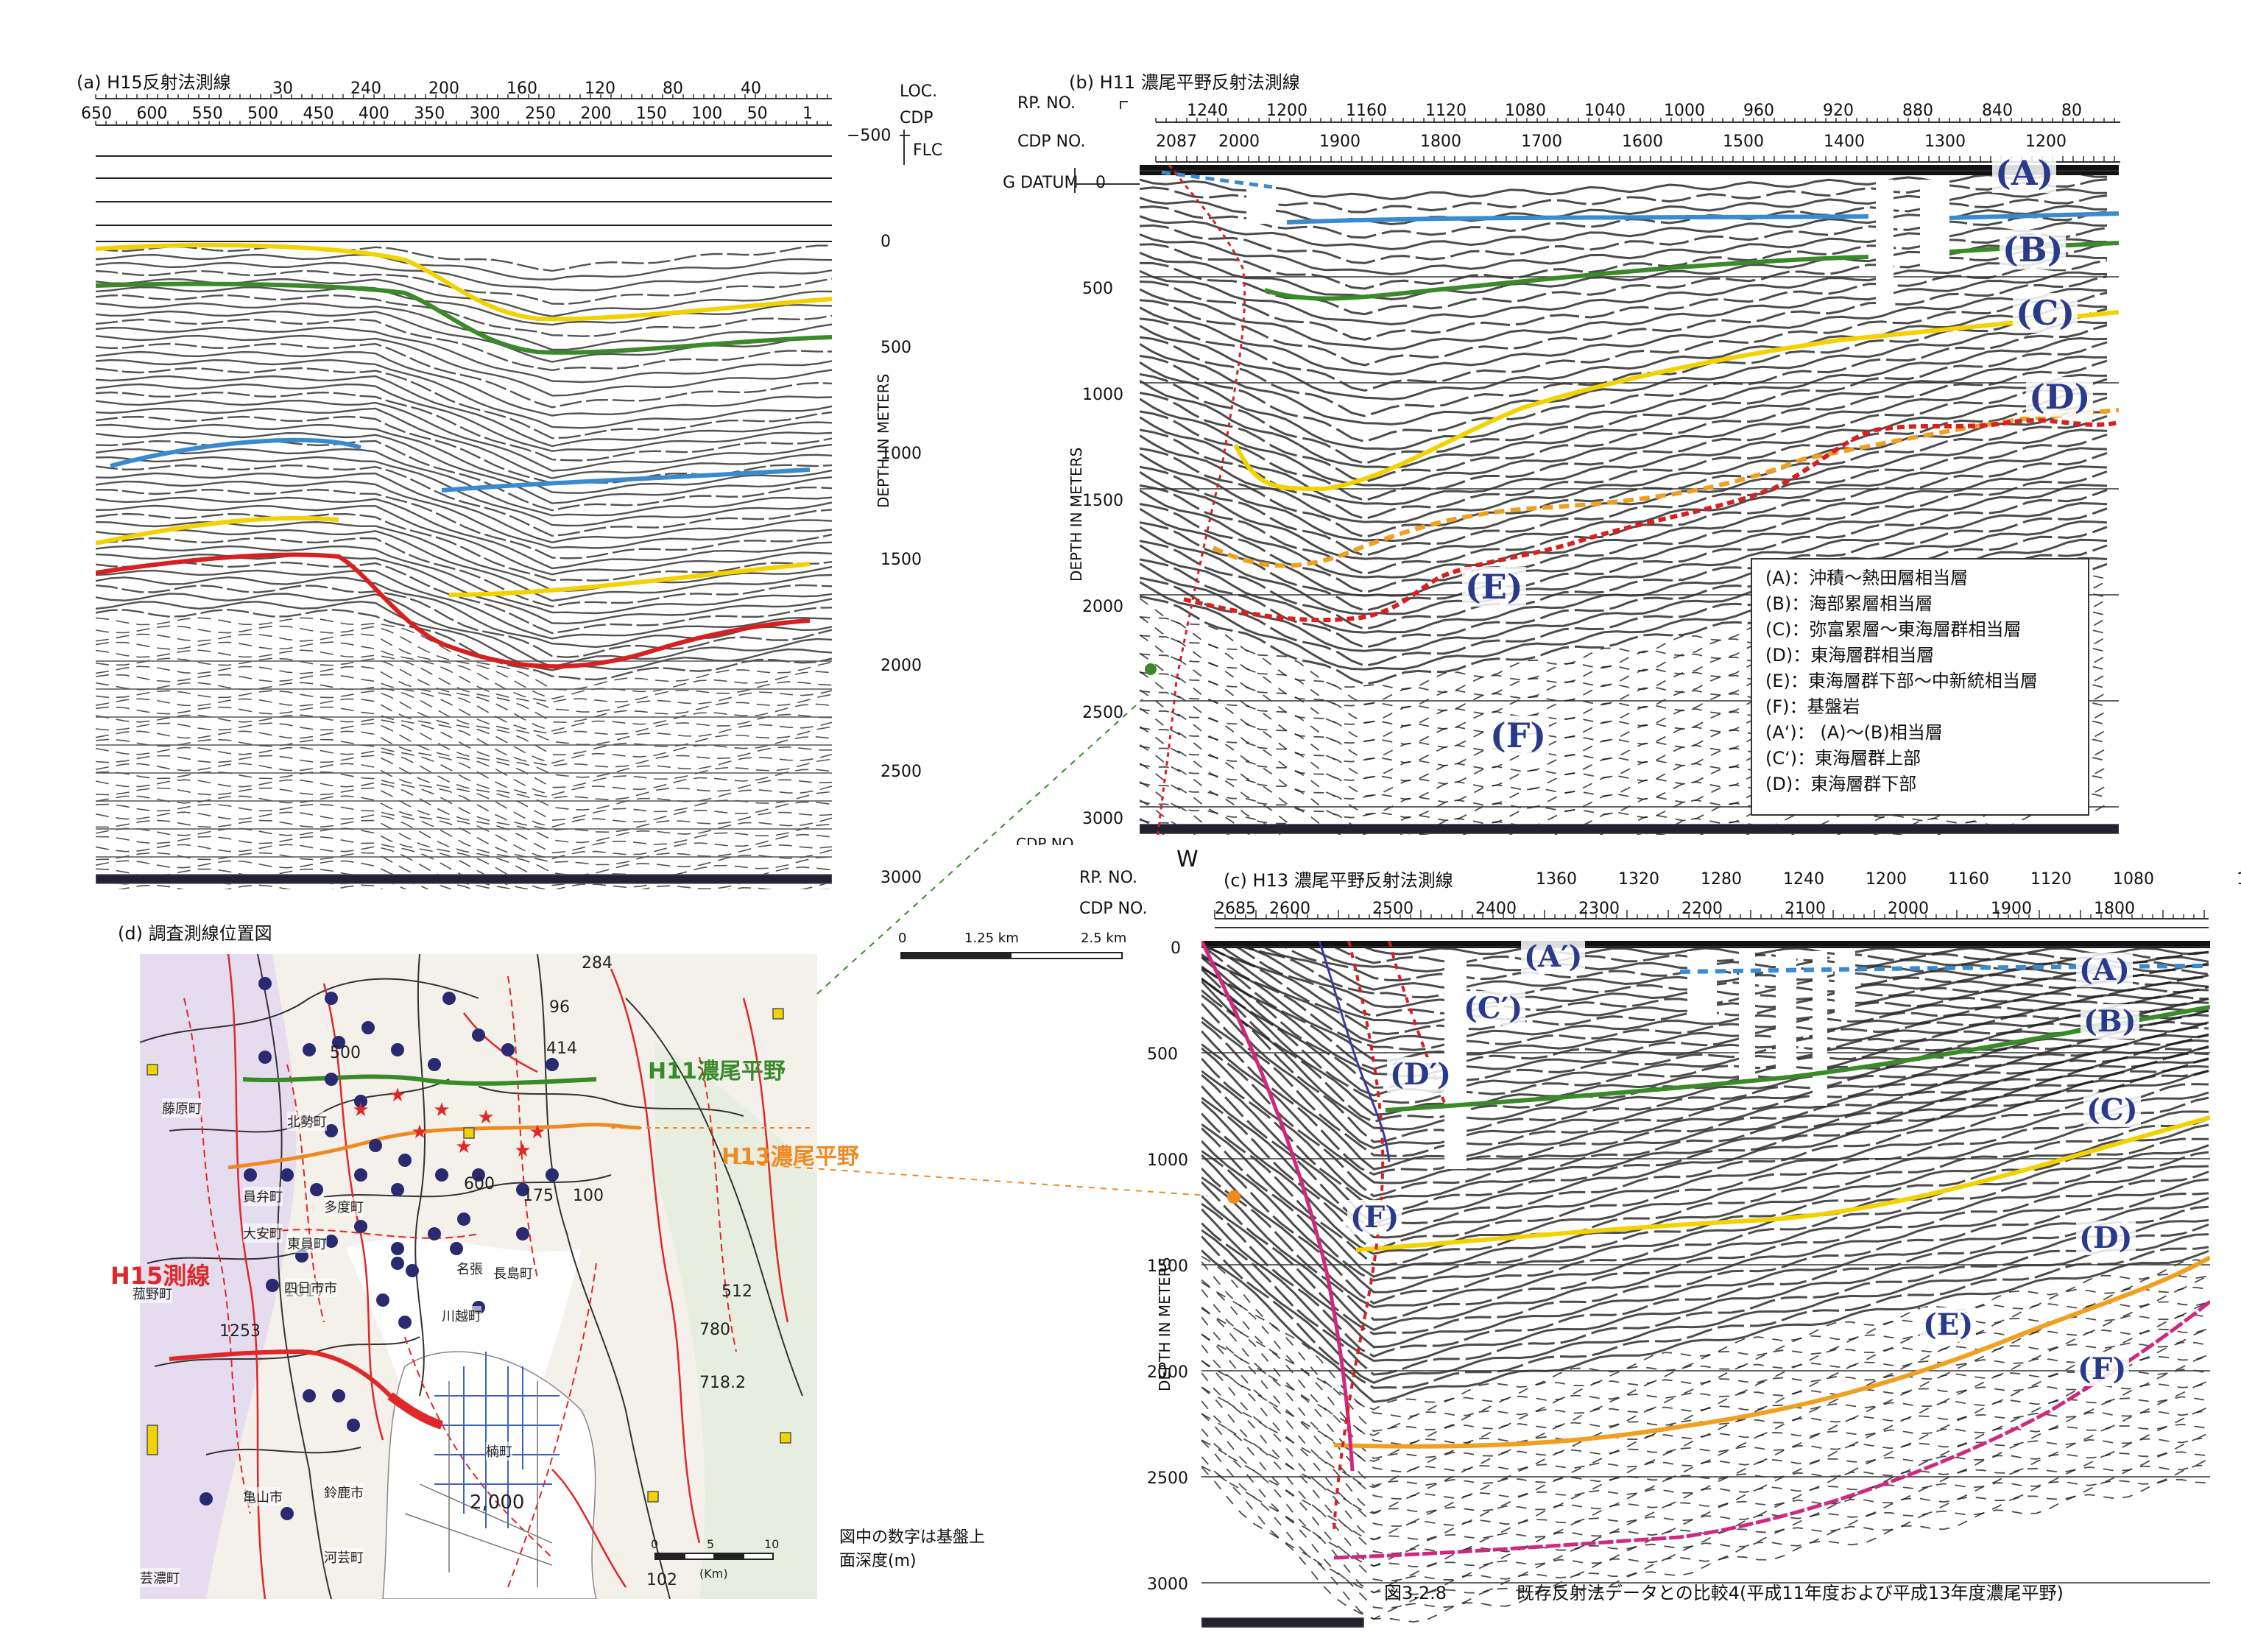 This screenshot has height=1652, width=2241. Describe the element at coordinates (736, 1291) in the screenshot. I see `map-depth-number: 512` at that location.